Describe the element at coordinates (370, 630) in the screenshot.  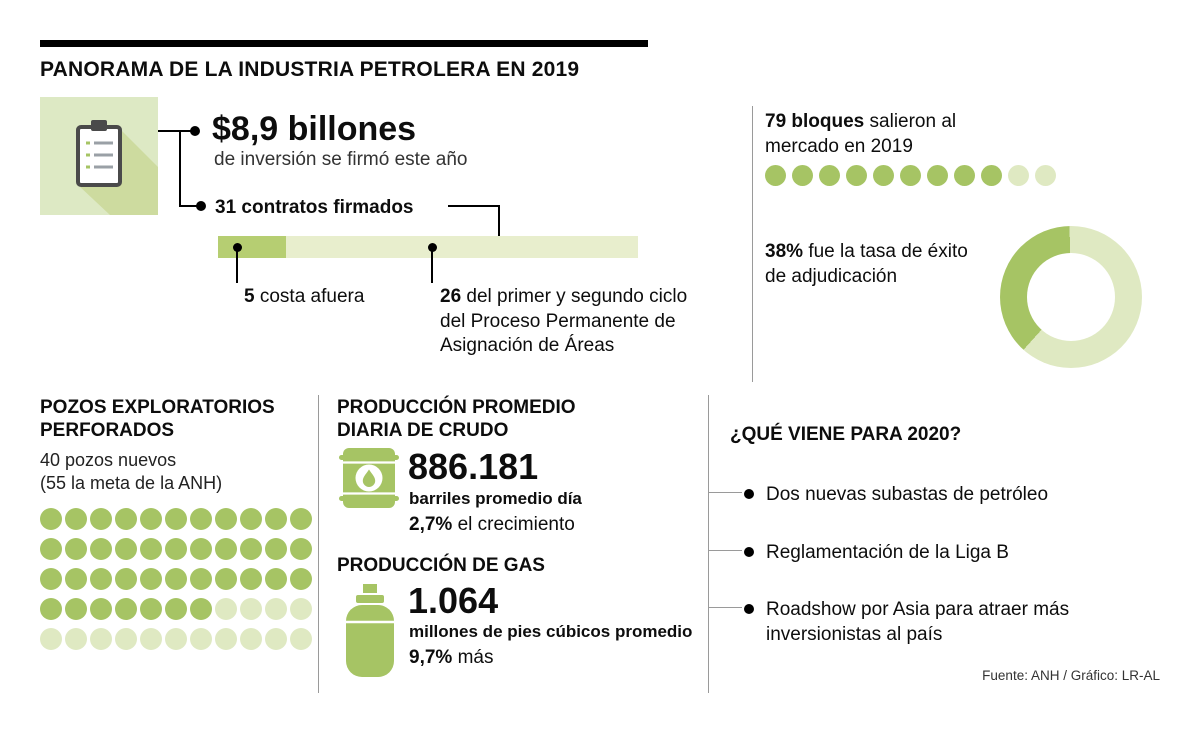
I see `gas-cylinder-icon` at that location.